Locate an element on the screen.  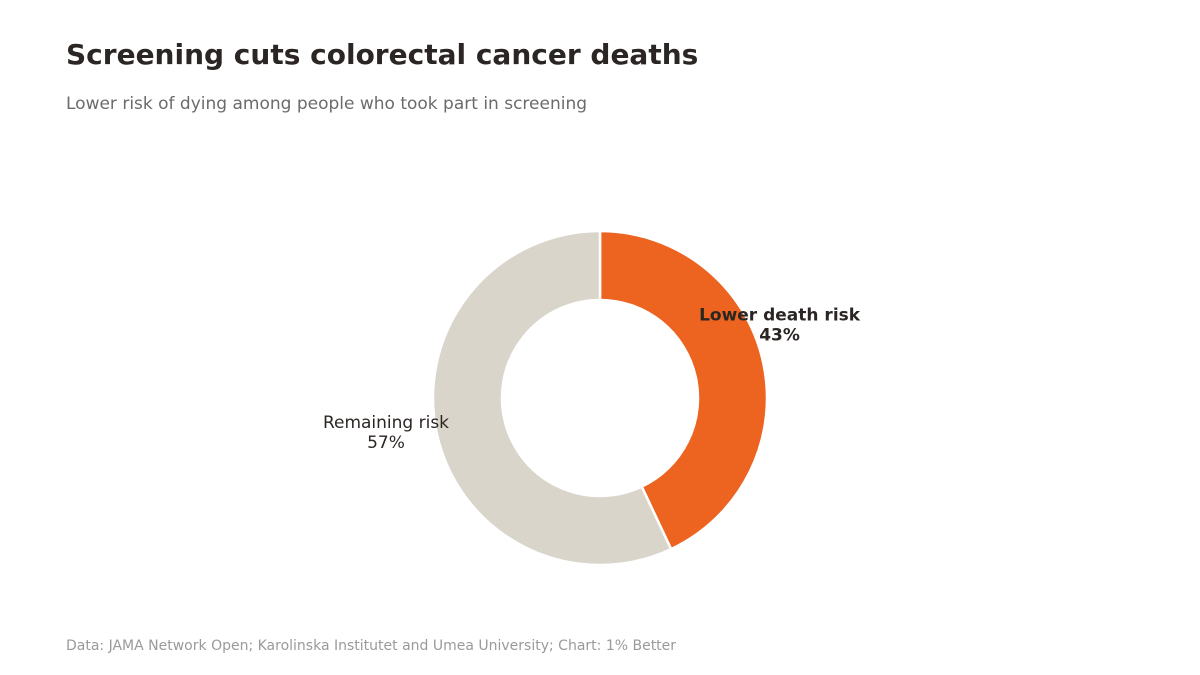
slice-value-label: 43% is located at coordinates (779, 335).